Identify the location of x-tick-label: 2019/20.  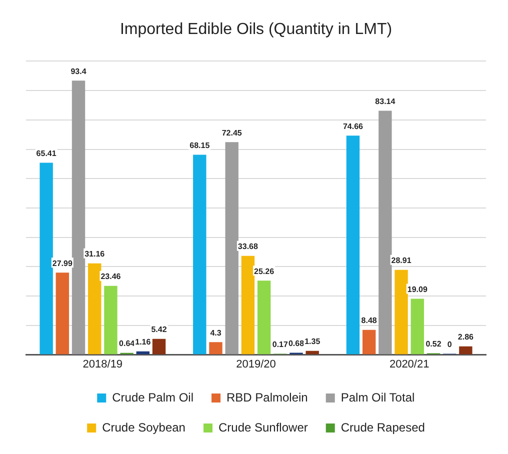
(256, 364).